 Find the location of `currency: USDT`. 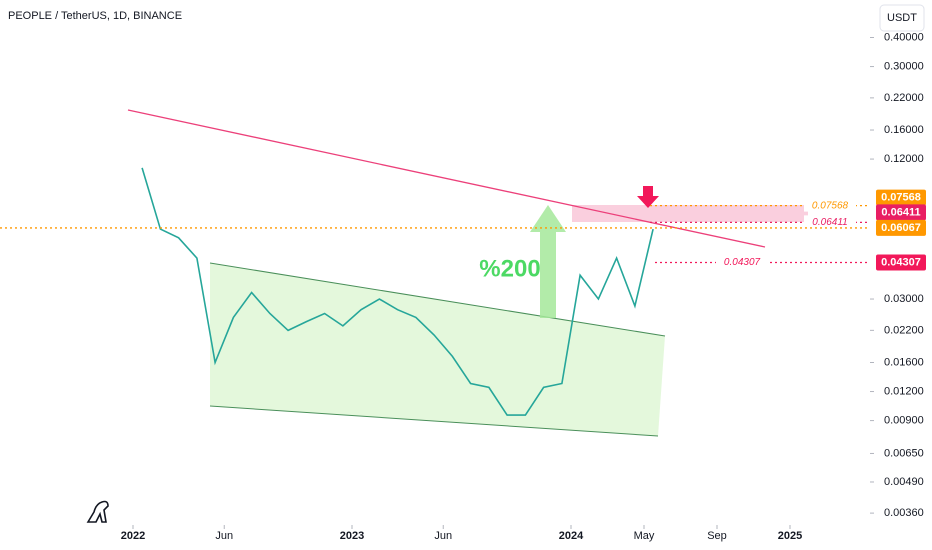

currency: USDT is located at coordinates (902, 18).